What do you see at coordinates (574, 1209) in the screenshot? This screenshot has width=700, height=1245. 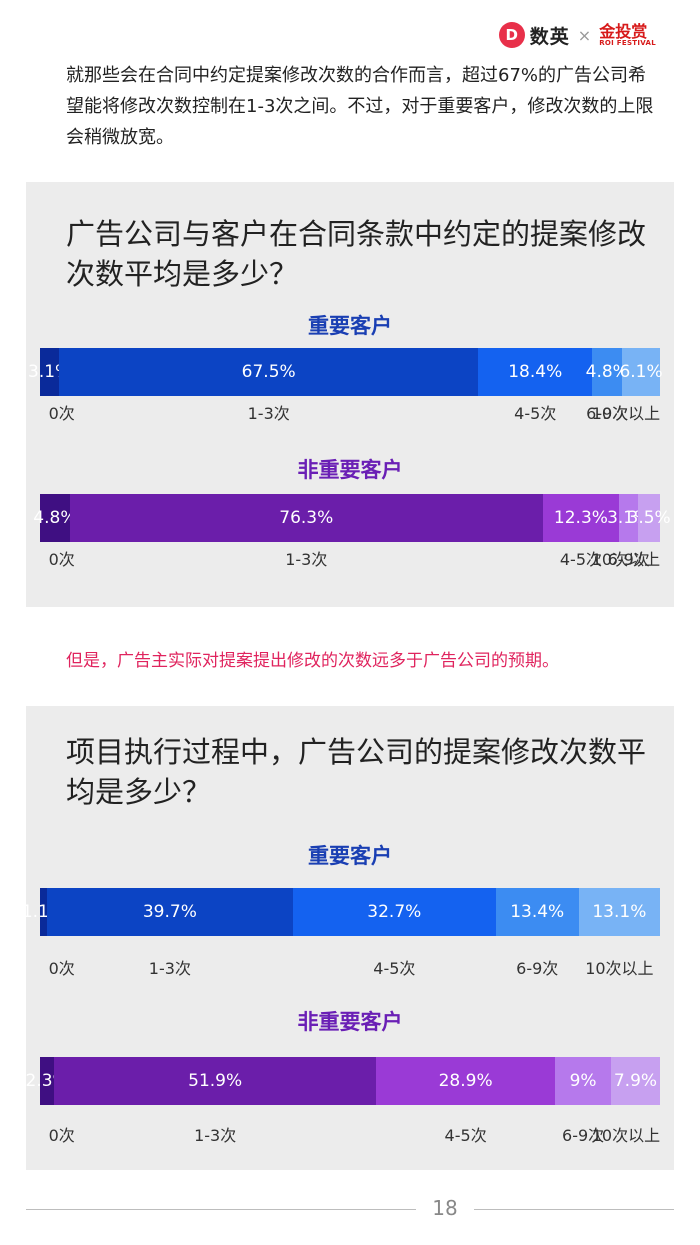 I see `footer-divider-right` at bounding box center [574, 1209].